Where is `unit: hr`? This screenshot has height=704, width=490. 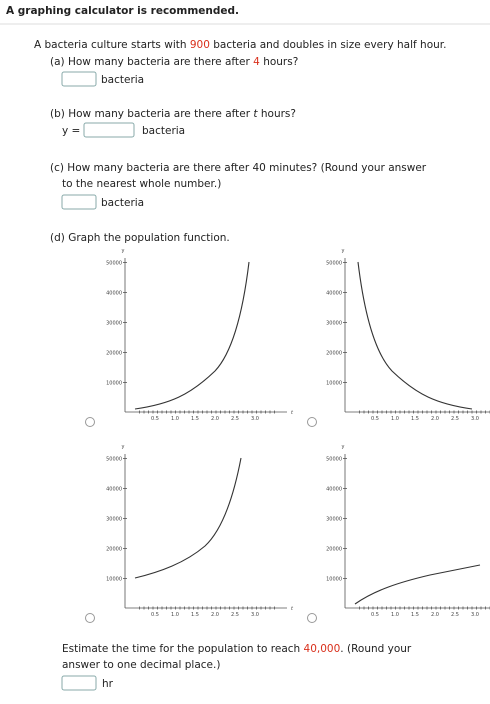 unit: hr is located at coordinates (108, 684).